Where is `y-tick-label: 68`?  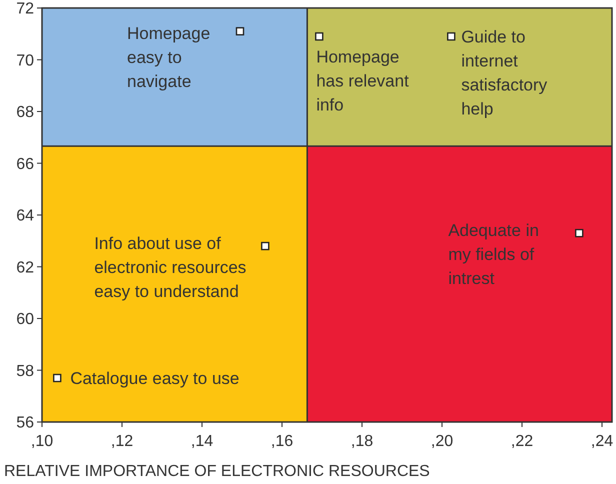
y-tick-label: 68 is located at coordinates (25, 113).